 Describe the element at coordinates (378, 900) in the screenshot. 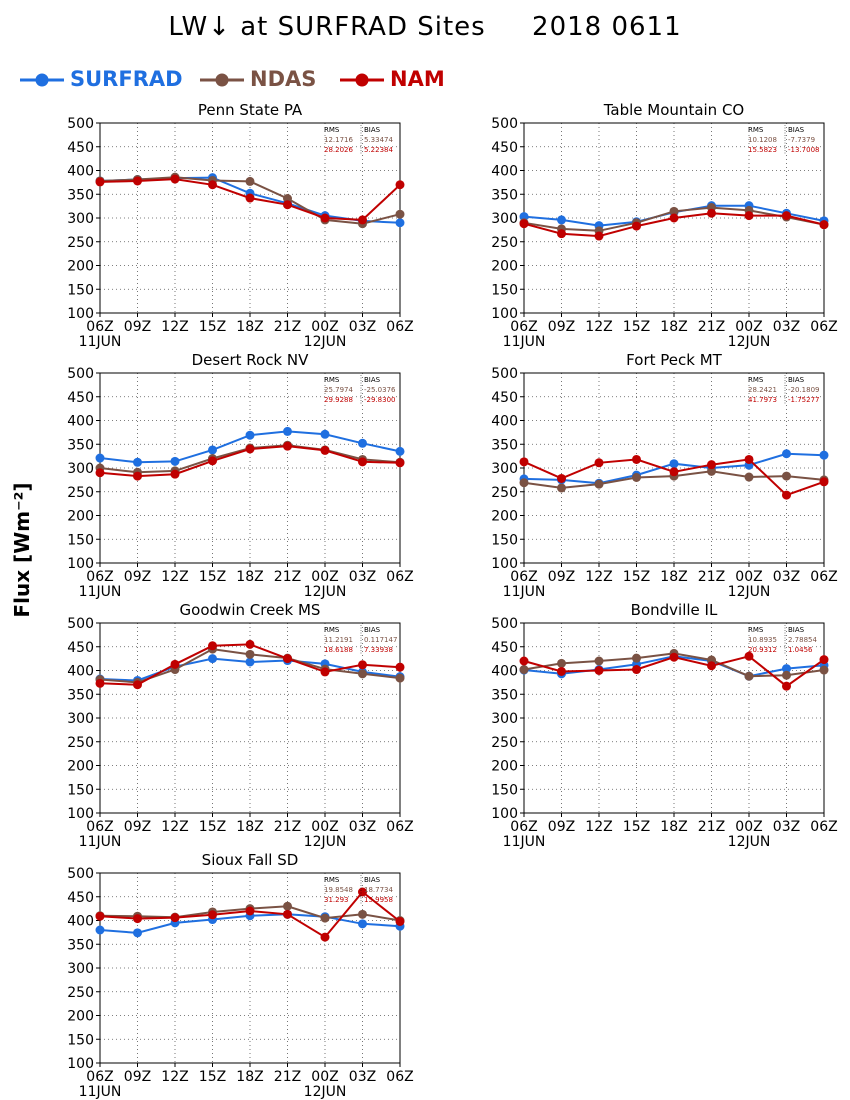

I see `stats-nam-bias: 15.9958` at that location.